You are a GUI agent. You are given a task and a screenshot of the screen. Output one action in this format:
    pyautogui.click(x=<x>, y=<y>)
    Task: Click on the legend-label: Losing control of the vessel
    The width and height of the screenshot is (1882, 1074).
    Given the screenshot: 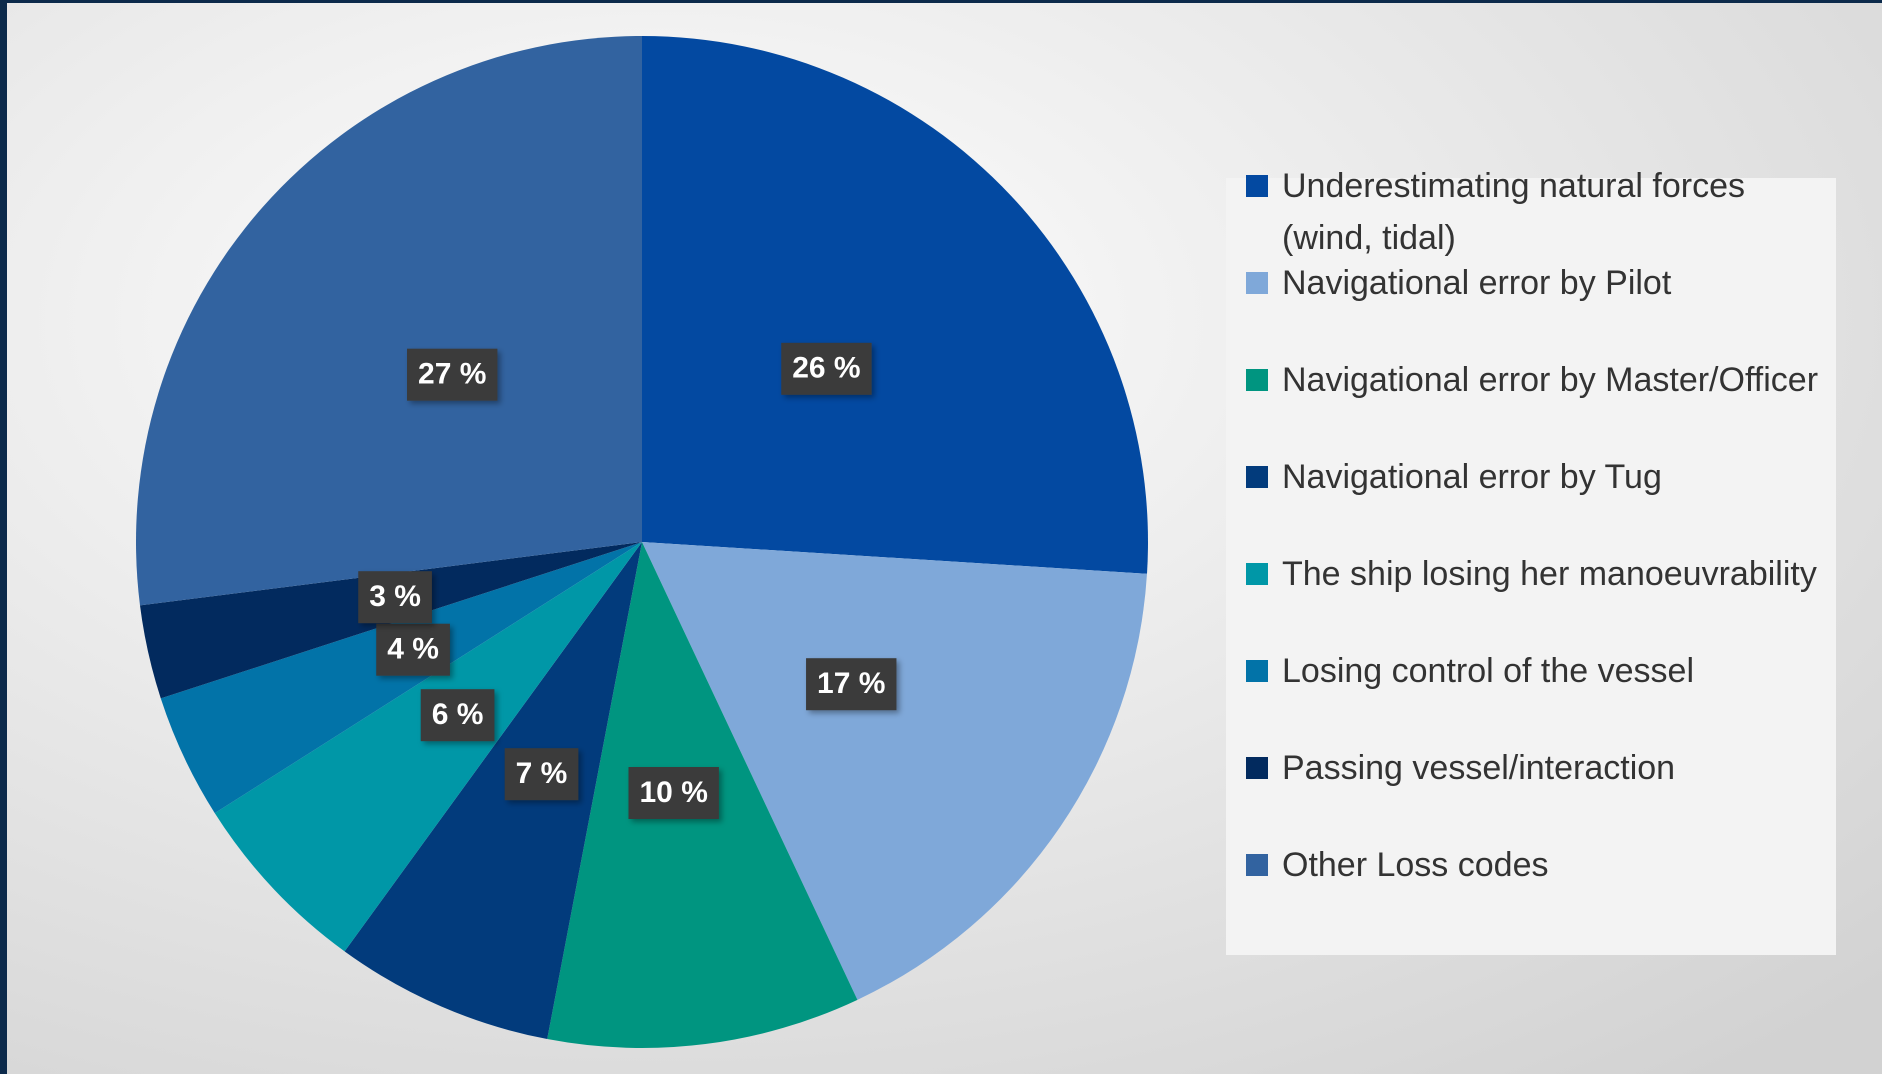 What is the action you would take?
    pyautogui.click(x=1488, y=671)
    